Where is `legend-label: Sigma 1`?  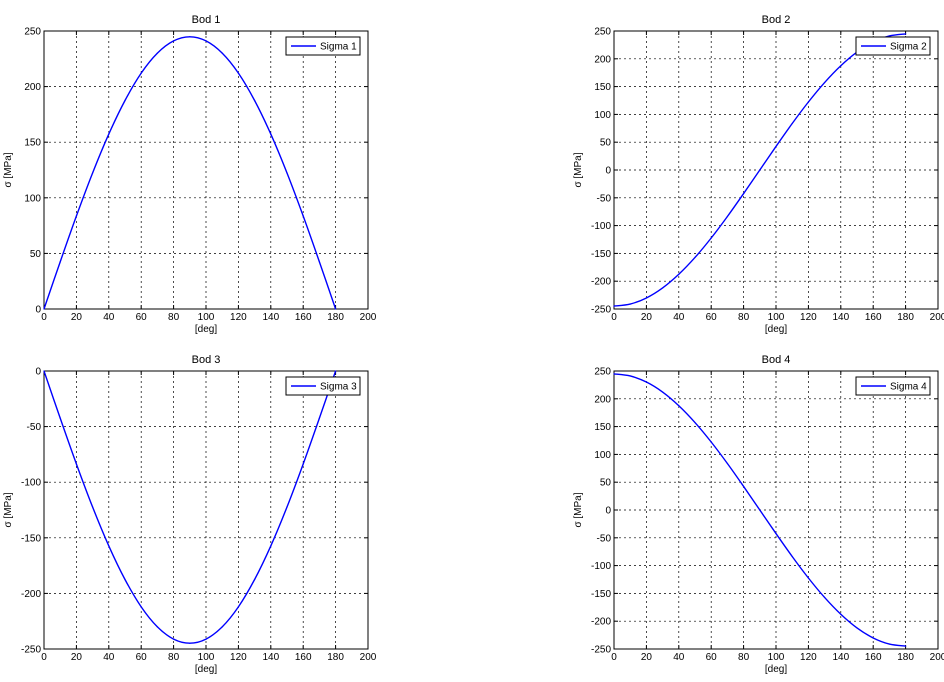
legend-label: Sigma 1 is located at coordinates (338, 47).